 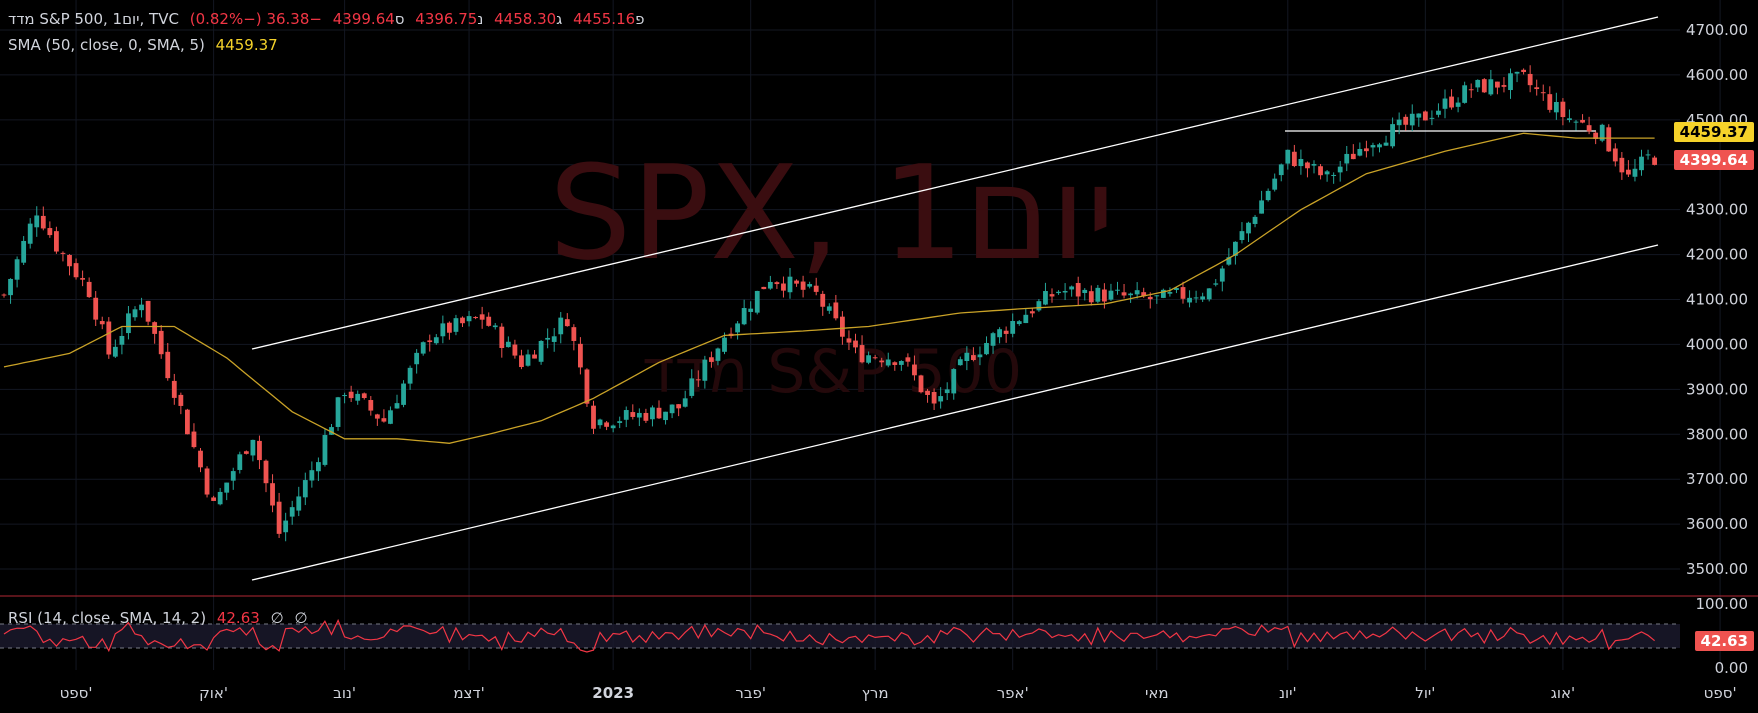 What do you see at coordinates (106, 45) in the screenshot?
I see `sma-label: SMA (50, close, 0, SMA, 5)` at bounding box center [106, 45].